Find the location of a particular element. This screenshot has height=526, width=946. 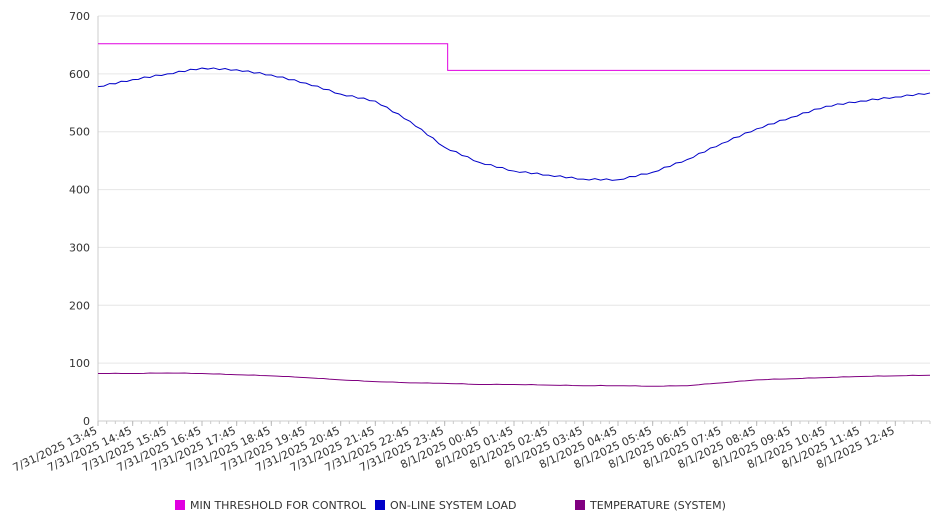

y-tick-label: 700 is located at coordinates (79, 16).